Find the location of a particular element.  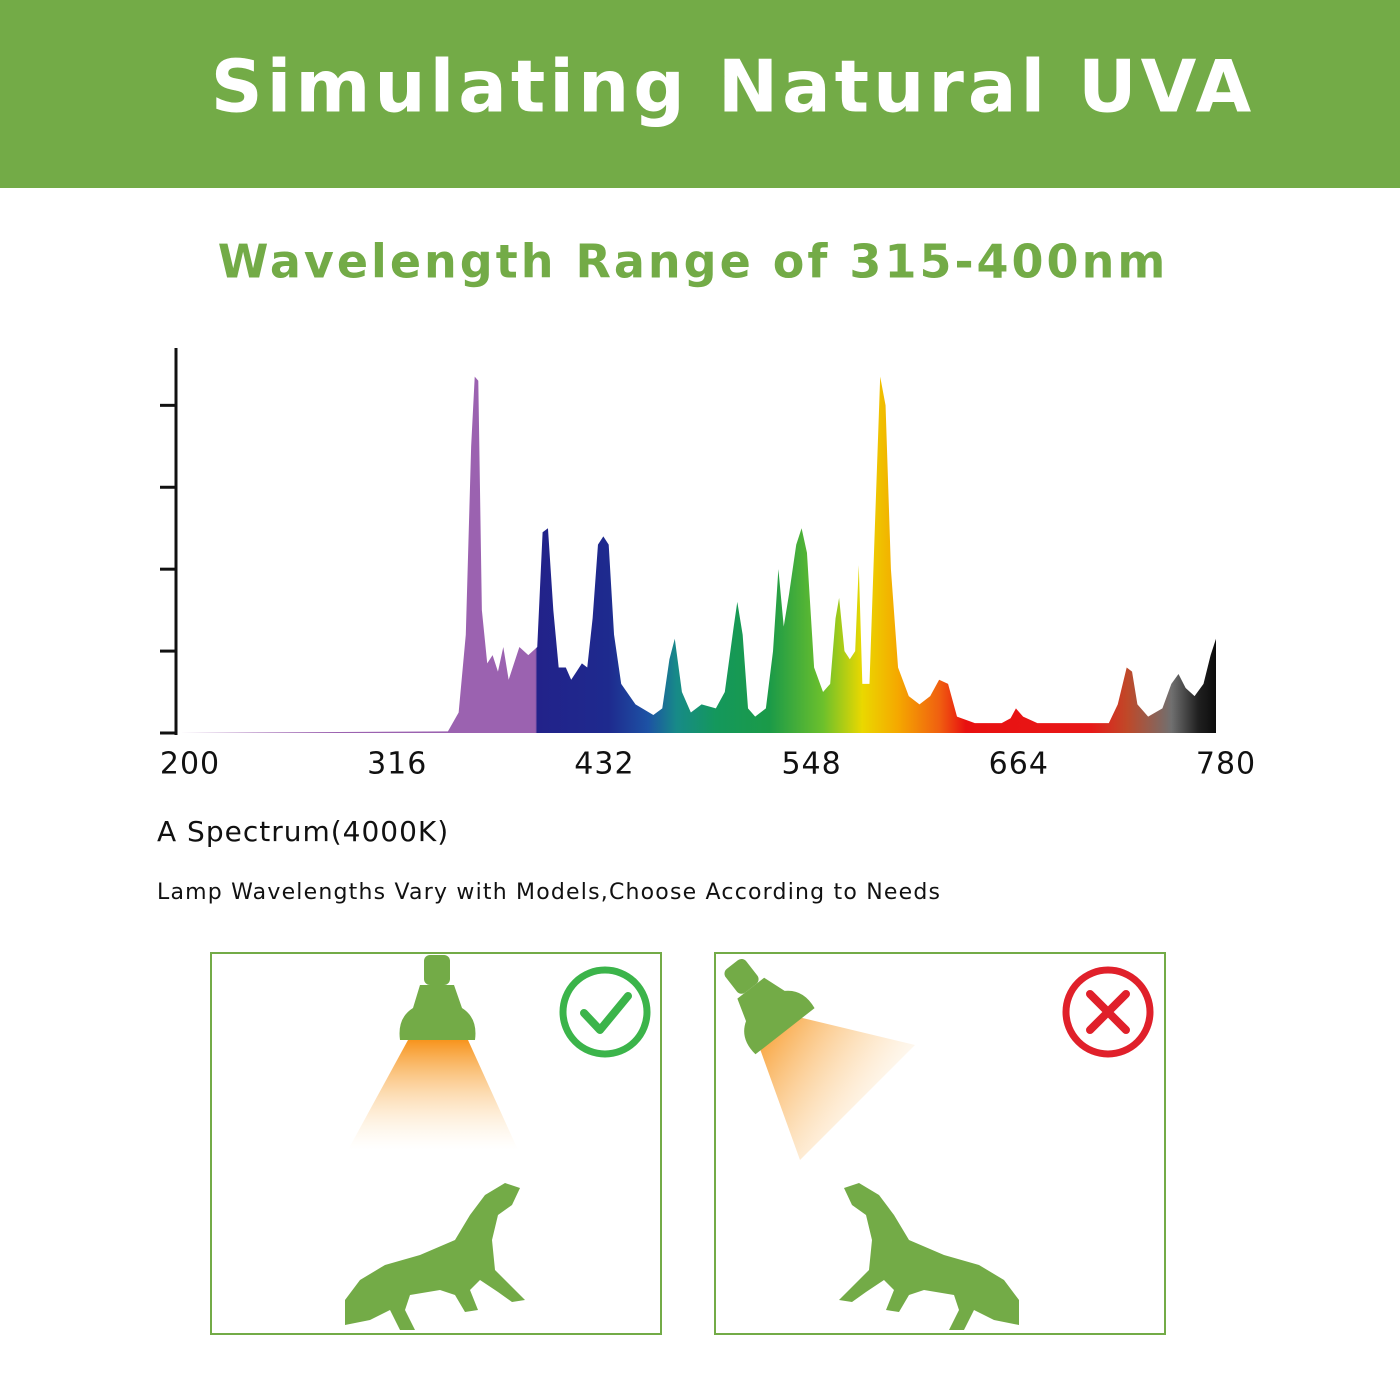

check-circle is located at coordinates (605, 1012).